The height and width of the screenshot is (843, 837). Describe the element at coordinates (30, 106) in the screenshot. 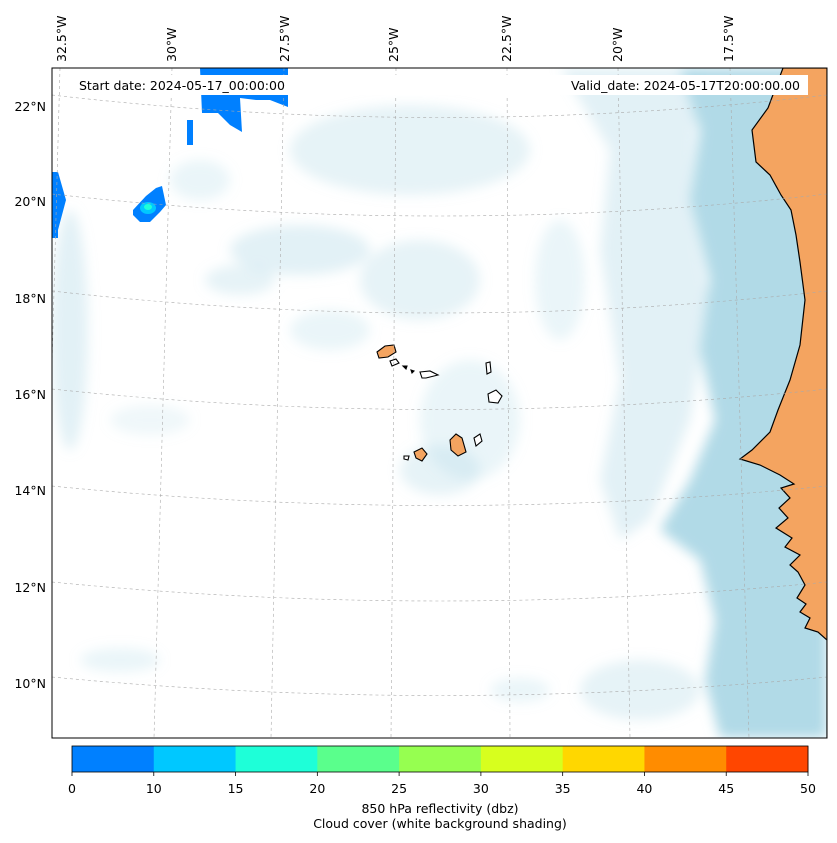

I see `lat-label: 22°N` at that location.